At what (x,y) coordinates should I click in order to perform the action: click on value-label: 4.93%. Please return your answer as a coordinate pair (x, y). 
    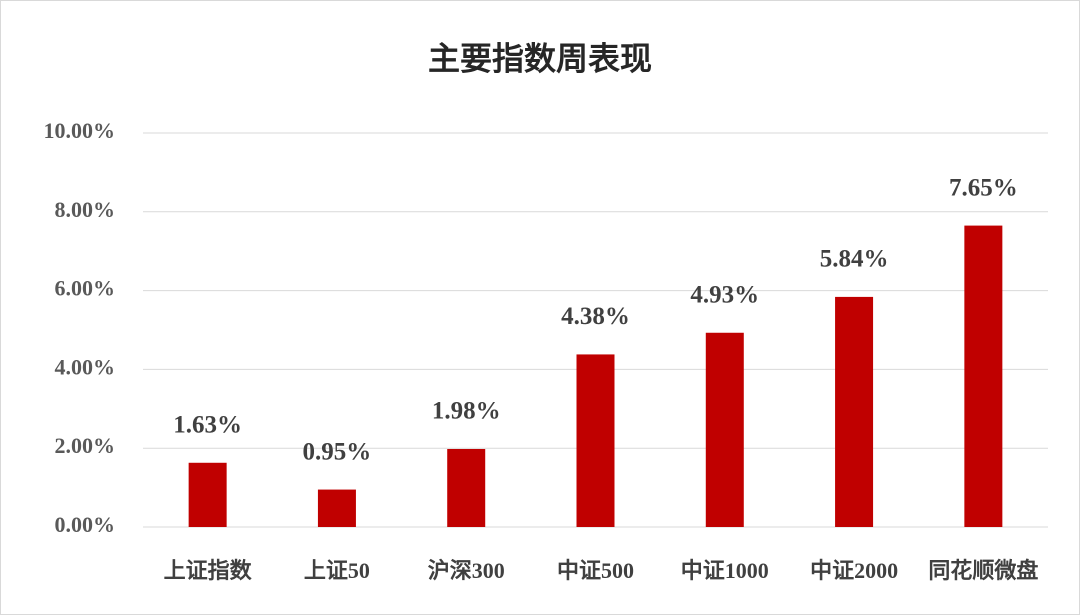
    Looking at the image, I should click on (724, 294).